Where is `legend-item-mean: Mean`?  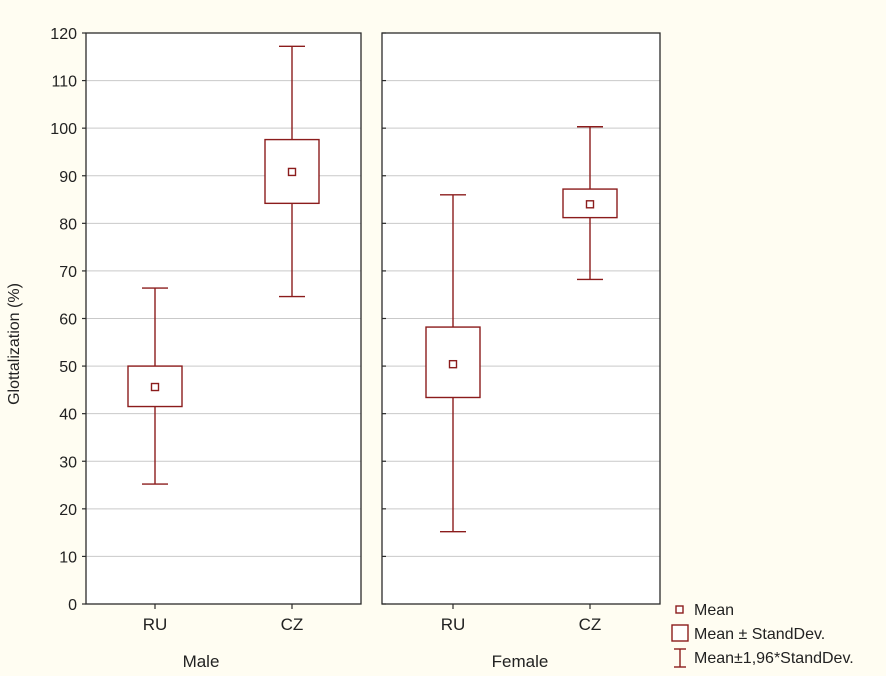 legend-item-mean: Mean is located at coordinates (704, 610).